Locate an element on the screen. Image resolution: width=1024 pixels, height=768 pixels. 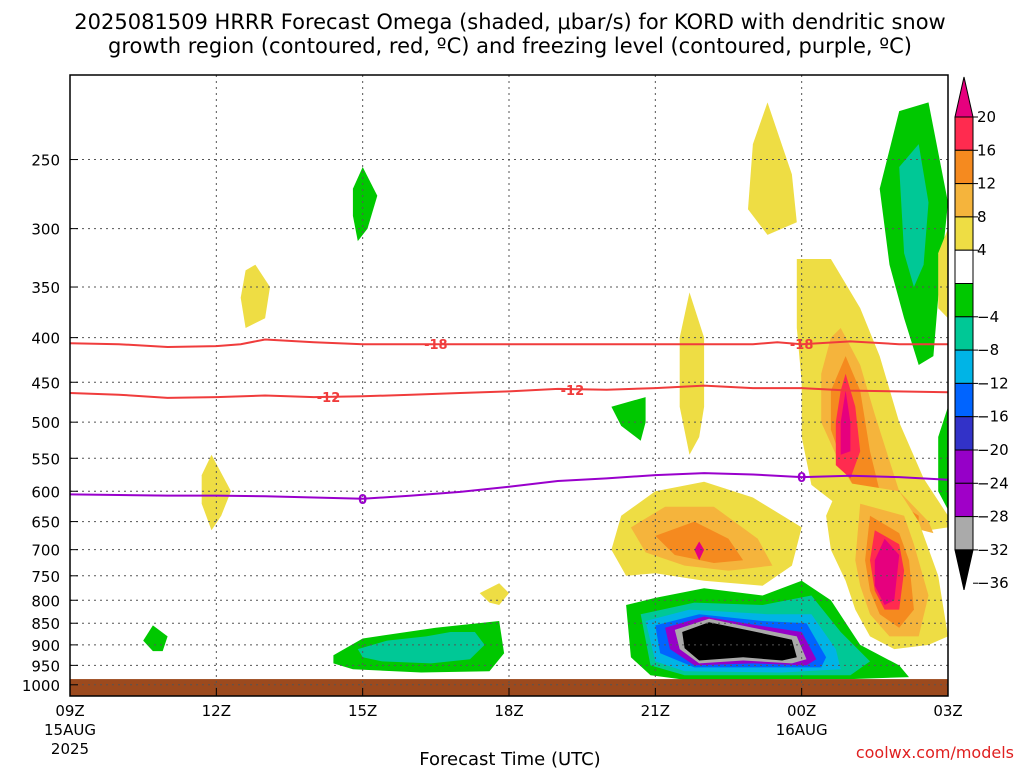
y-tick-label: 750 is located at coordinates (45, 577).